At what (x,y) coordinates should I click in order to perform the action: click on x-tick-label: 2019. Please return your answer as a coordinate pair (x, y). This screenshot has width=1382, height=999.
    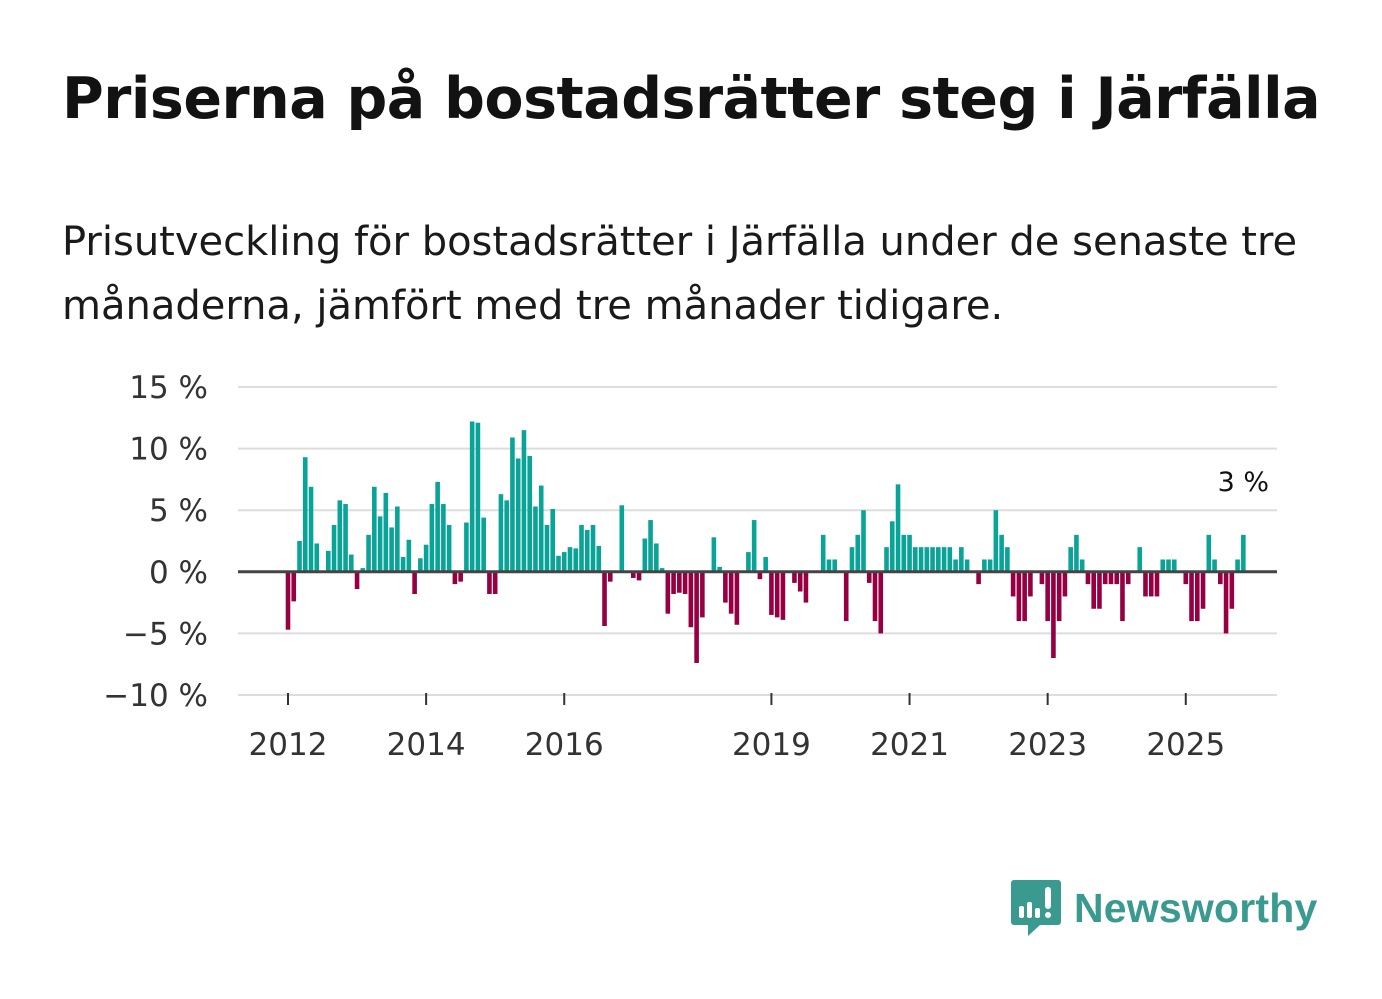
    Looking at the image, I should click on (771, 745).